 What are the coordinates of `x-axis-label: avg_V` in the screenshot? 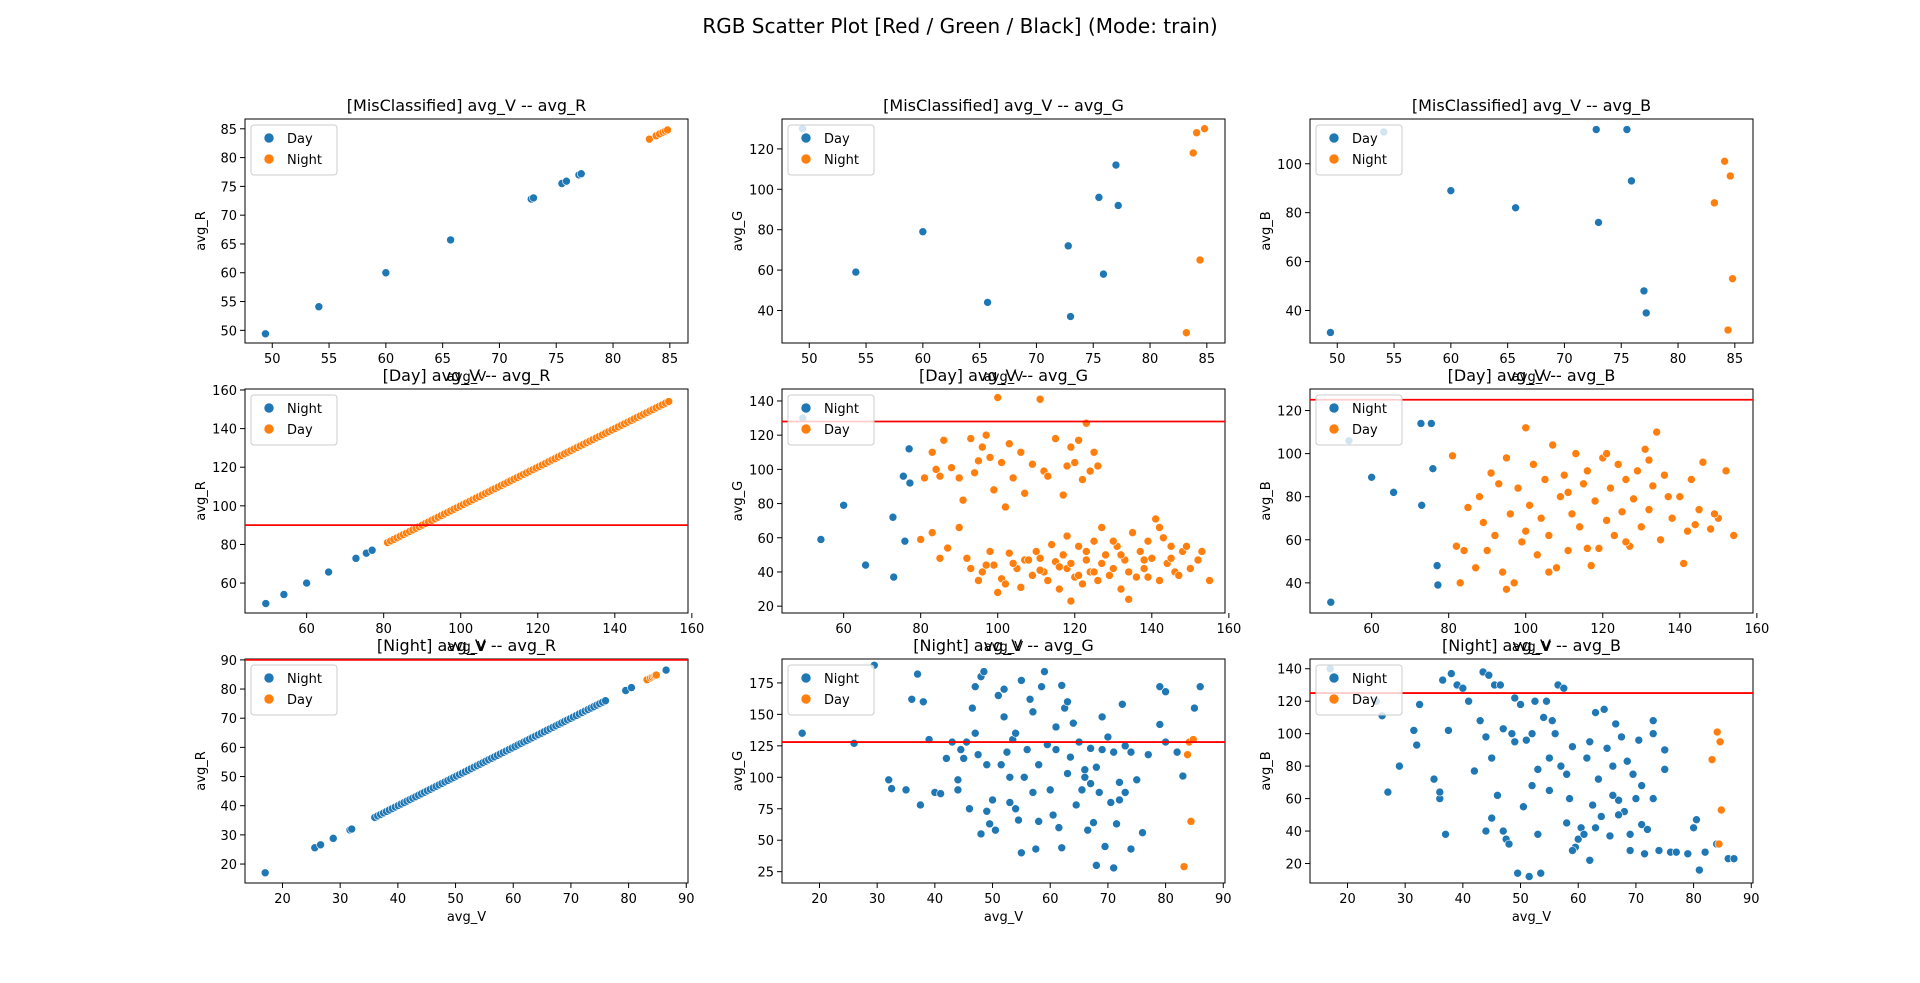 It's located at (1531, 377).